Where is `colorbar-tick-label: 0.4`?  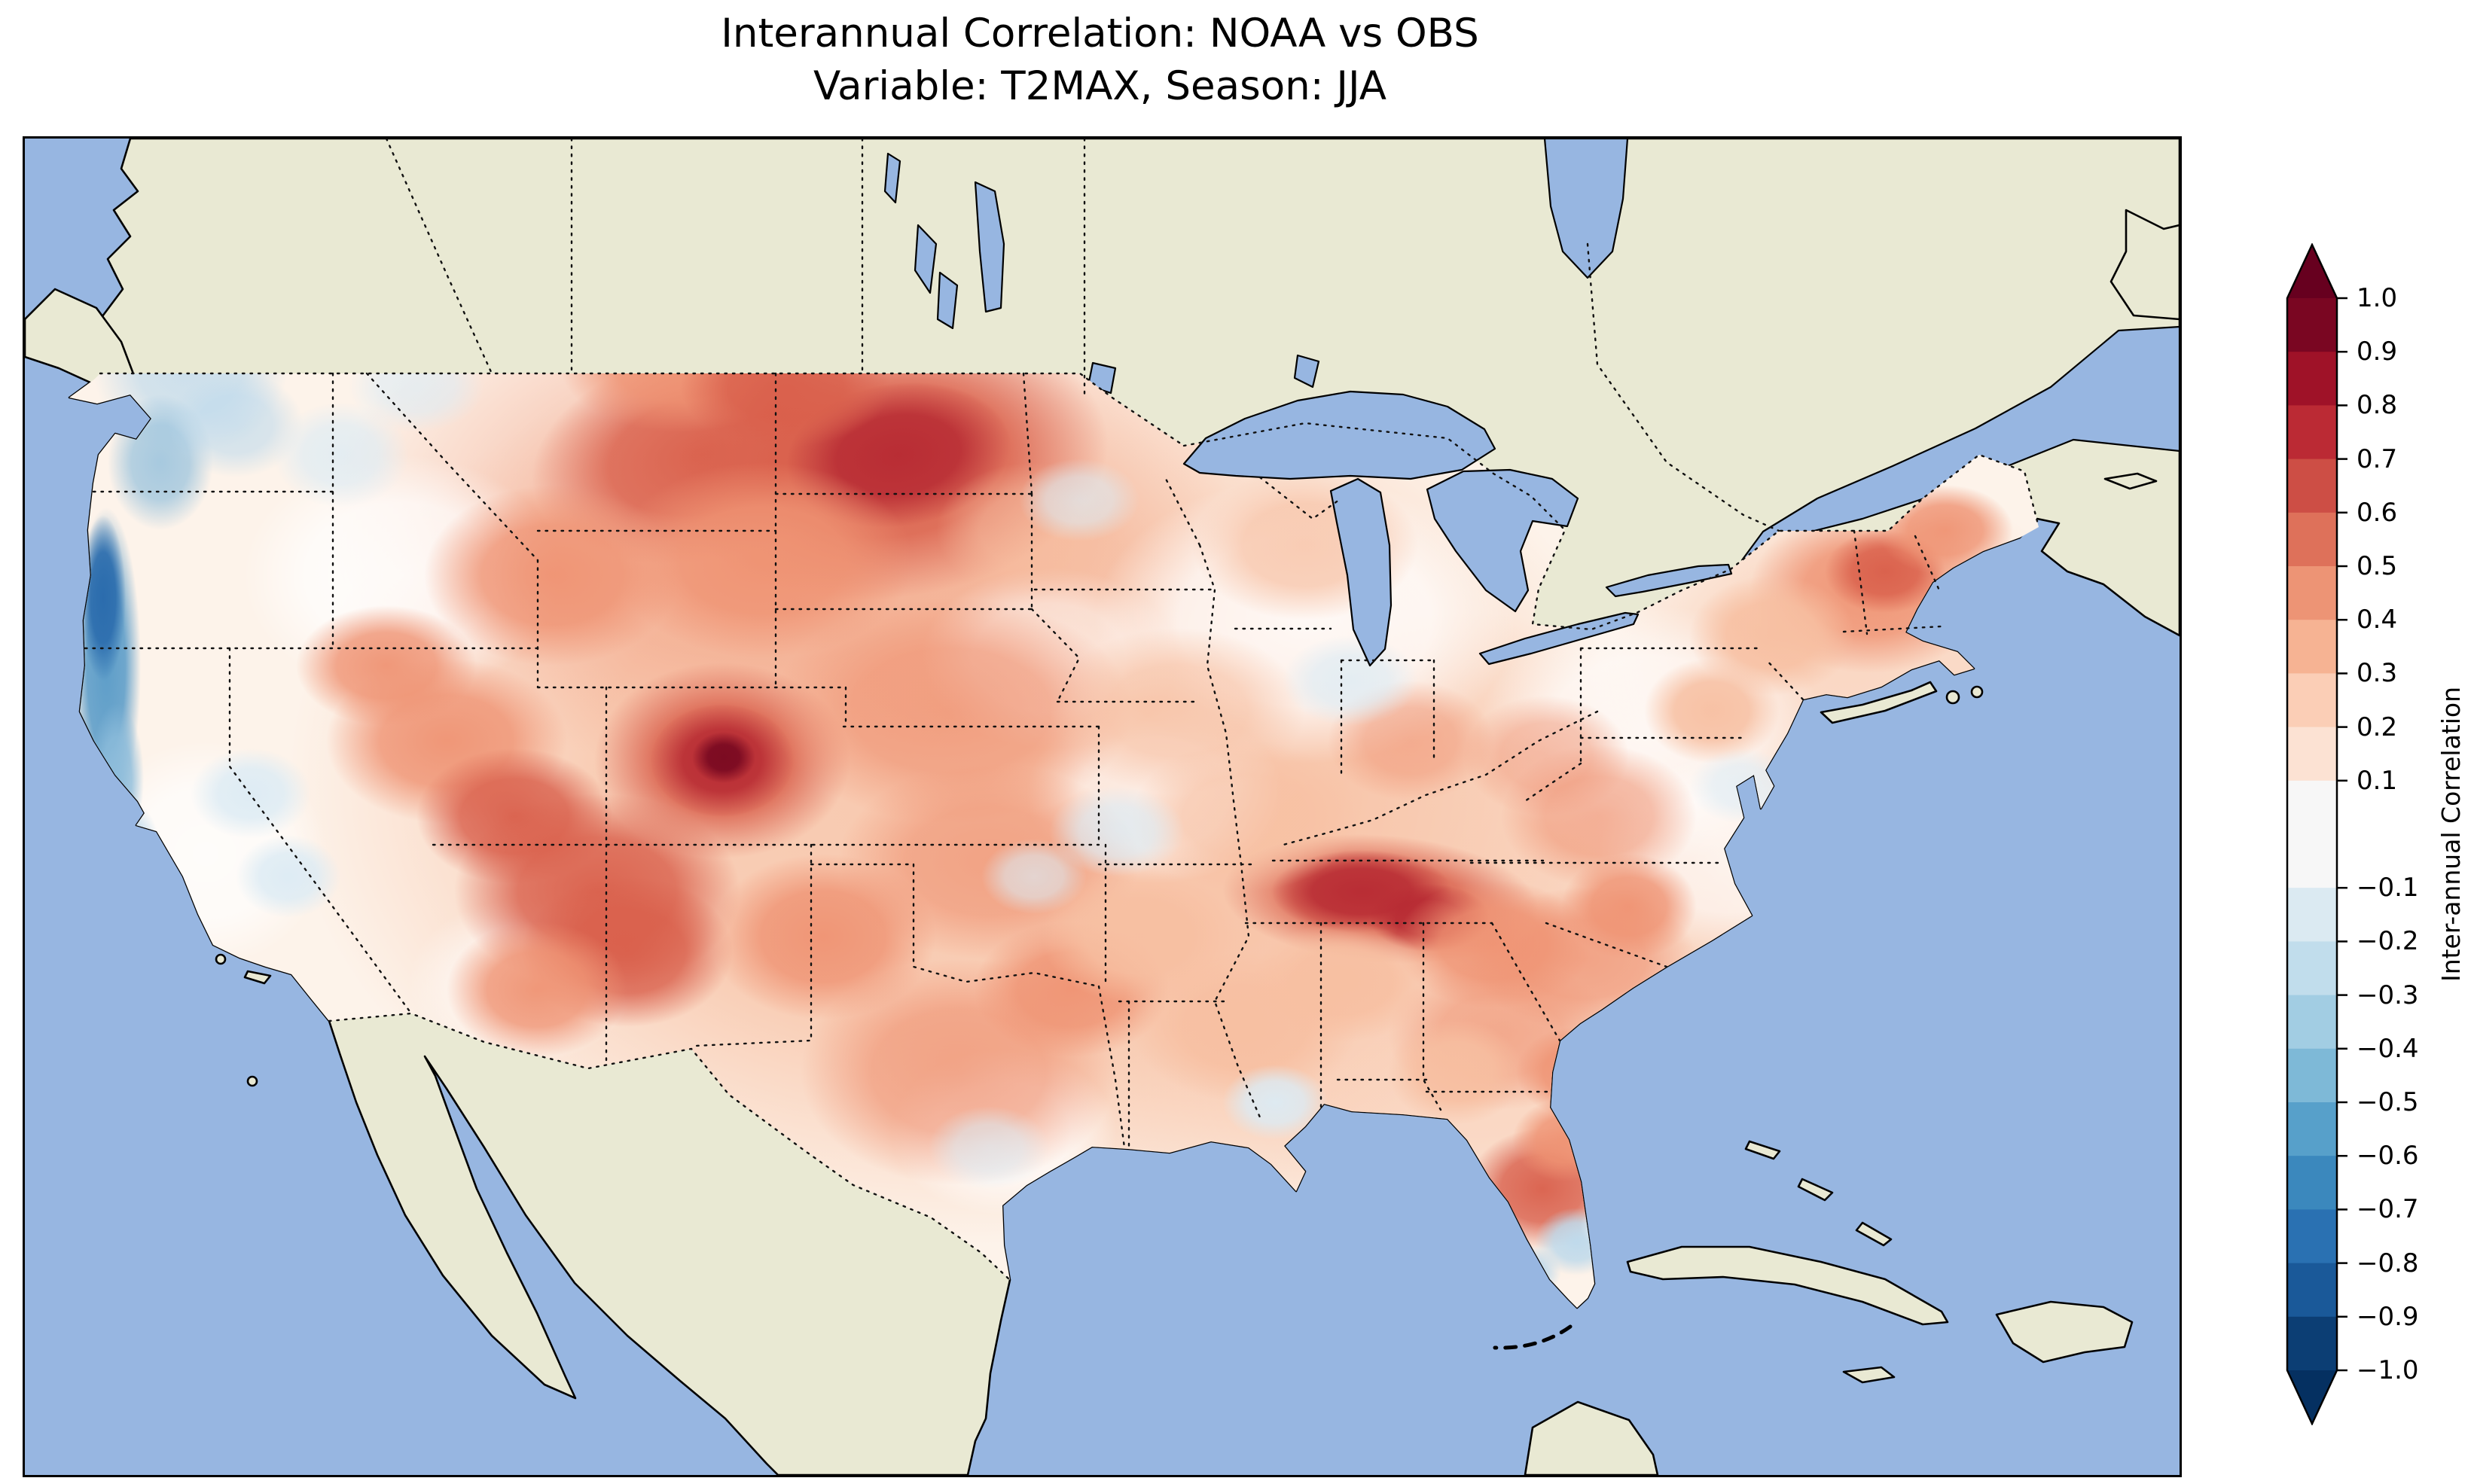
colorbar-tick-label: 0.4 is located at coordinates (2377, 620).